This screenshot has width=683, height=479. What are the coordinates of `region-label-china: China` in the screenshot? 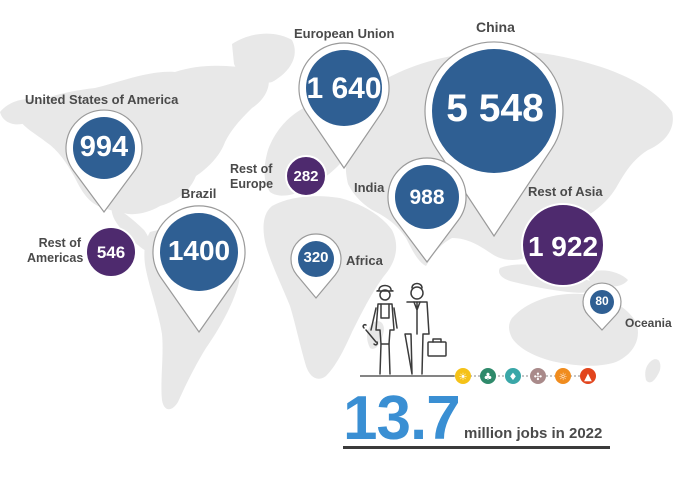 It's located at (495, 27).